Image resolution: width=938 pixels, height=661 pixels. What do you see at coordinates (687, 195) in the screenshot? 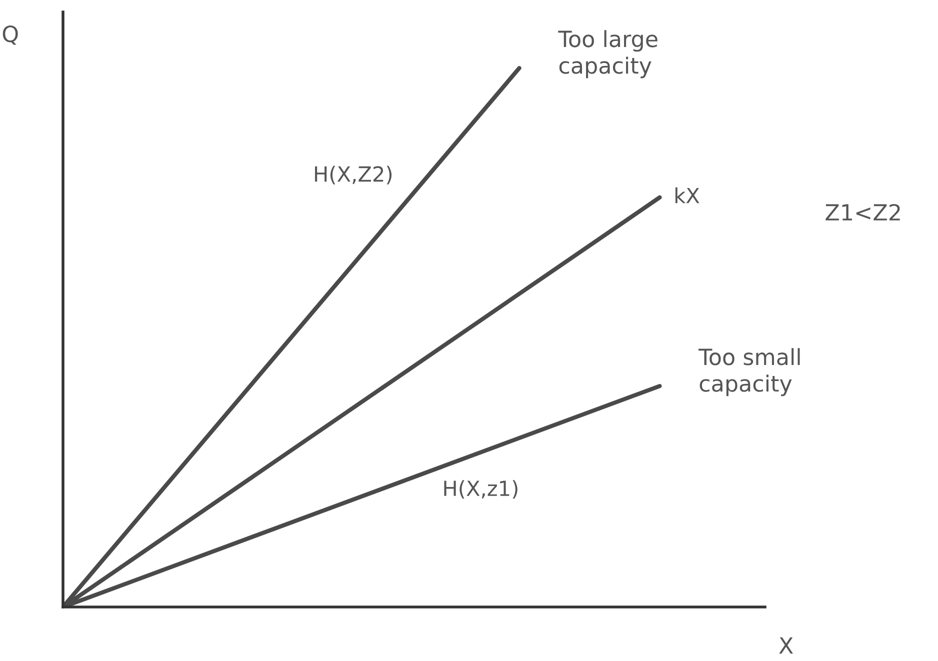
I see `series-label: kX` at bounding box center [687, 195].